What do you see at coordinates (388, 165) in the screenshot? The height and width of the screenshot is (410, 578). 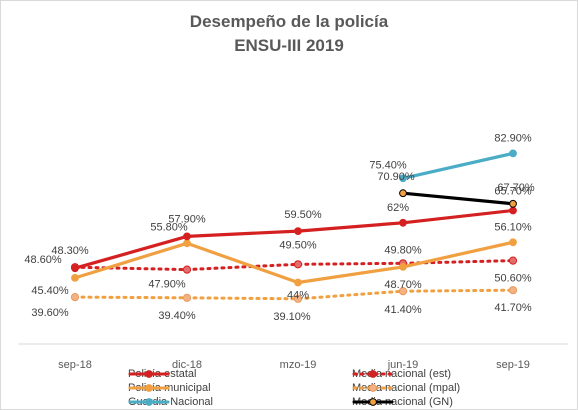 I see `data-label-guardia-nacional: 75.40%` at bounding box center [388, 165].